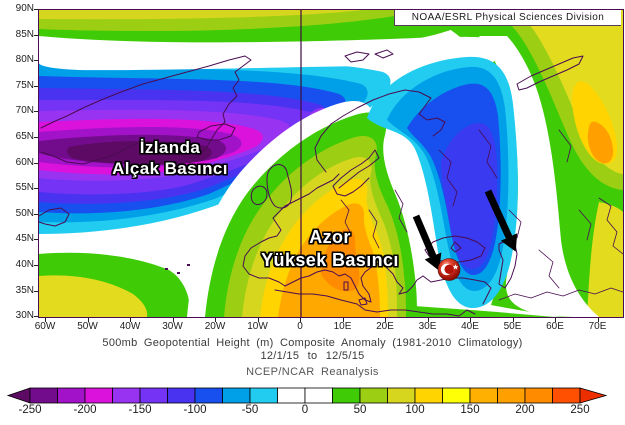  What do you see at coordinates (268, 53) in the screenshot?
I see `region-white-band-85n` at bounding box center [268, 53].